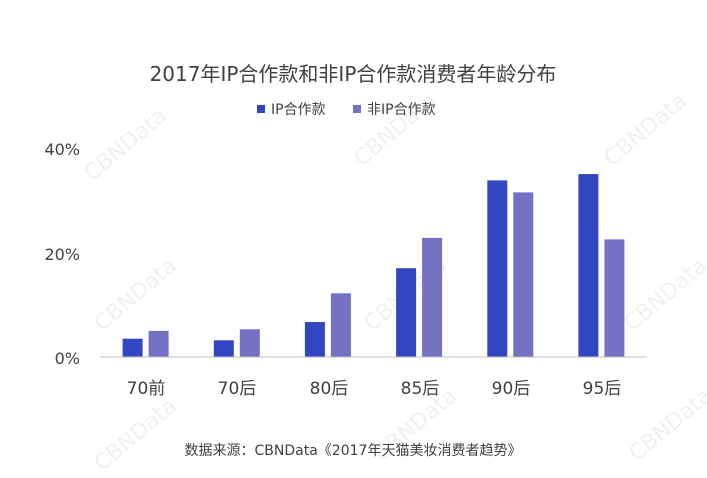  Describe the element at coordinates (420, 389) in the screenshot. I see `x-category-label: 85后` at that location.